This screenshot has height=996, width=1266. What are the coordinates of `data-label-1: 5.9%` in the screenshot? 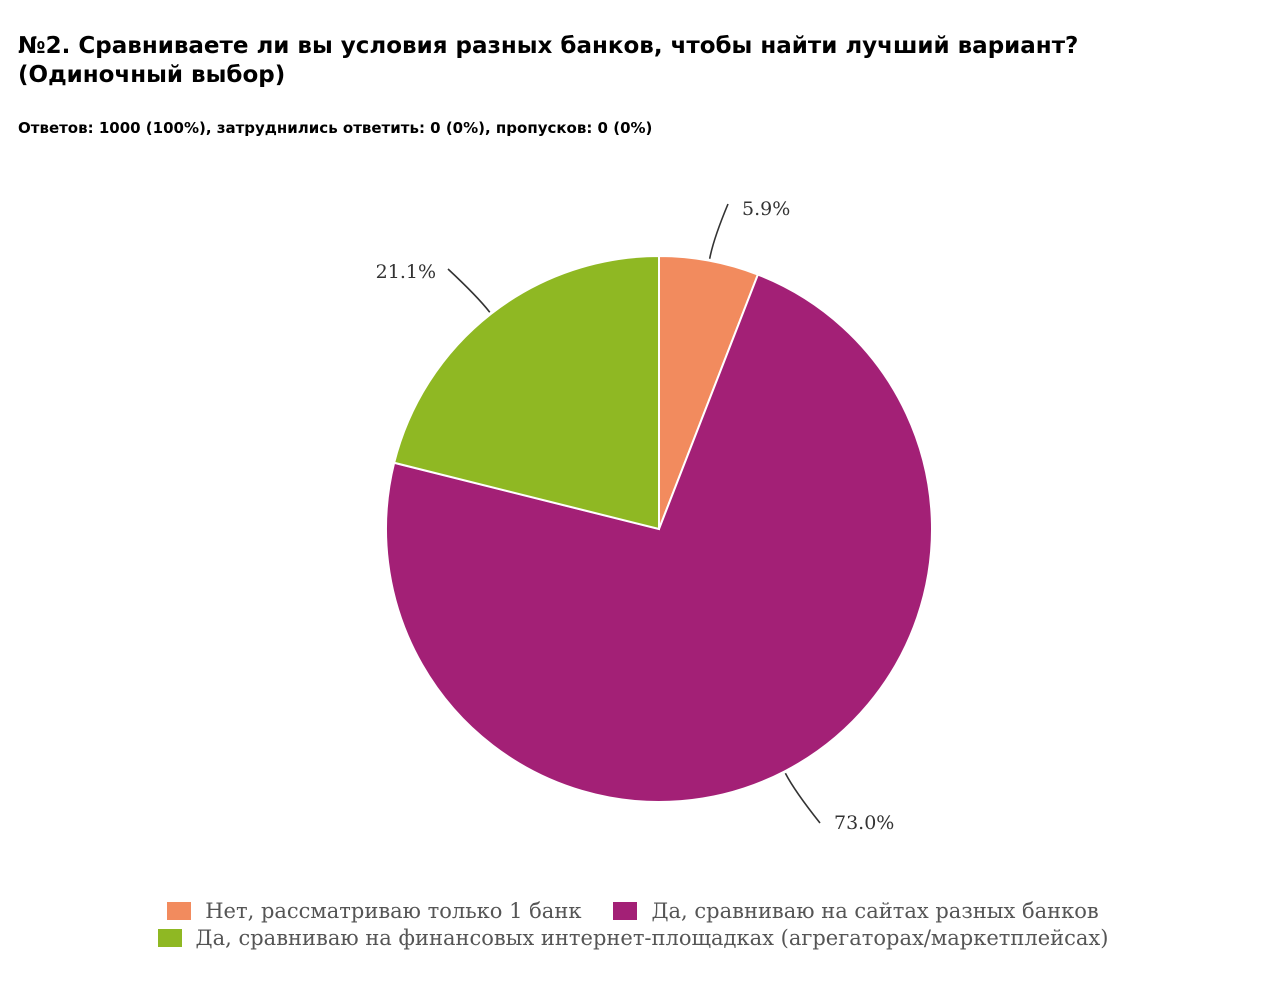 It's located at (766, 209).